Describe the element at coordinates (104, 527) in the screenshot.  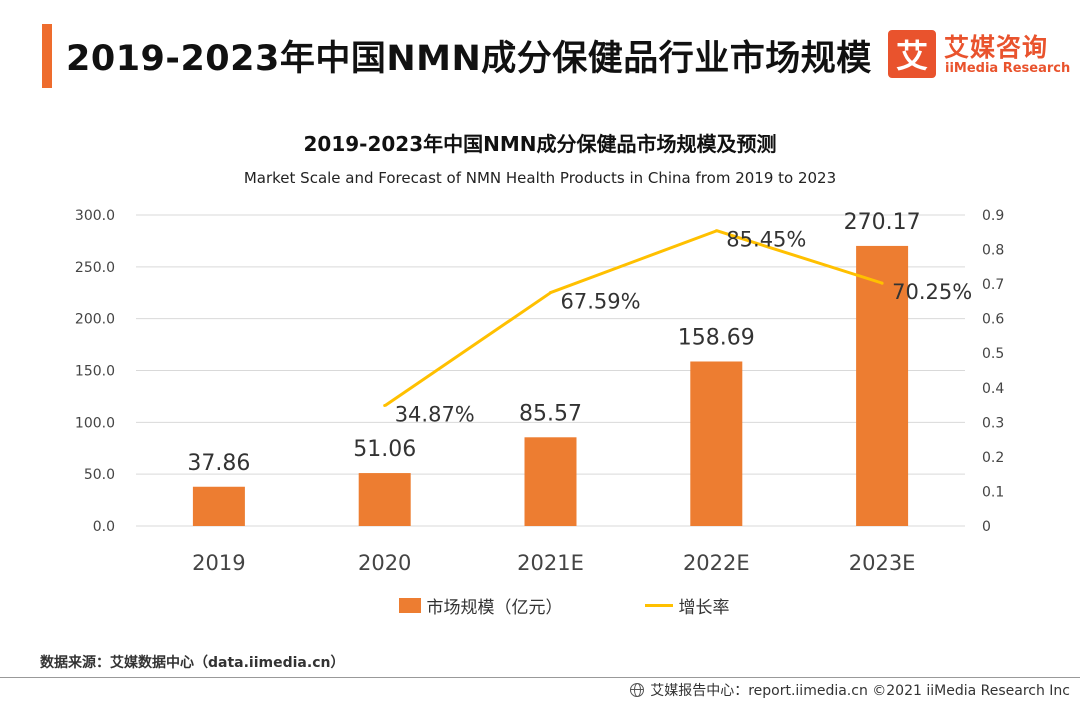
I see `y-left-tick-label: 0.0` at that location.